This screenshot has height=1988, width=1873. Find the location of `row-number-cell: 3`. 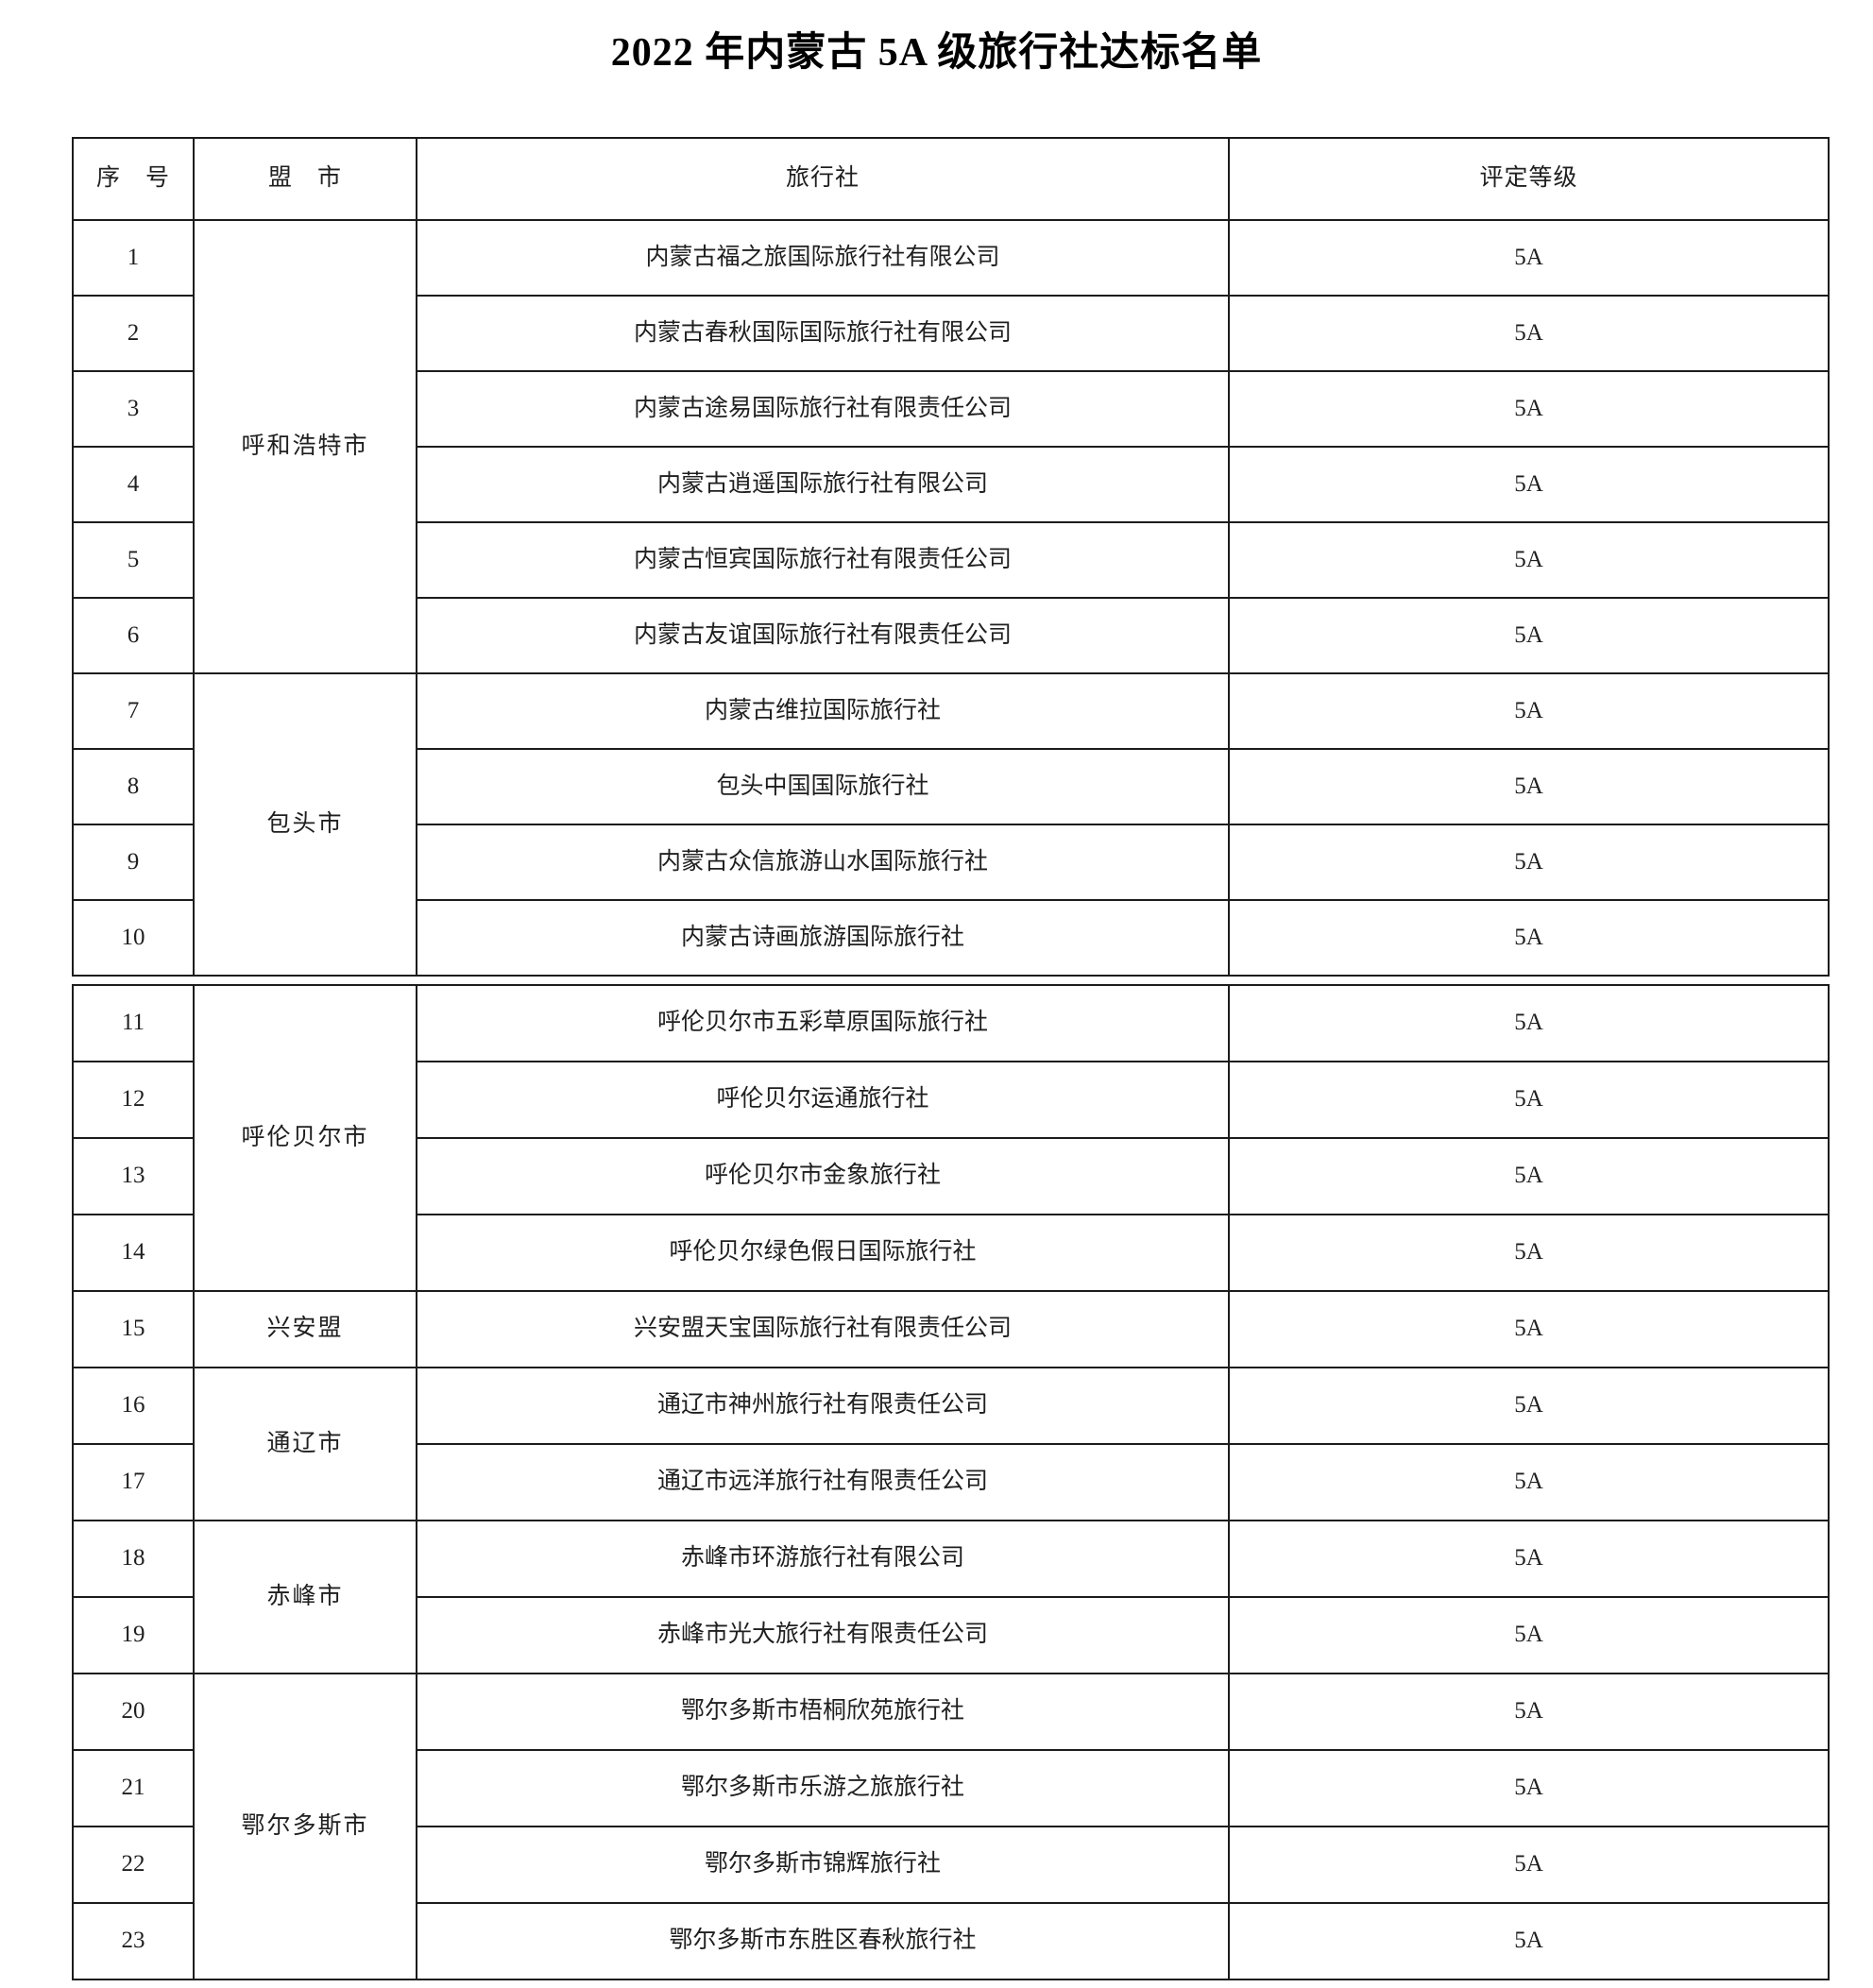

row-number-cell: 3 is located at coordinates (133, 409).